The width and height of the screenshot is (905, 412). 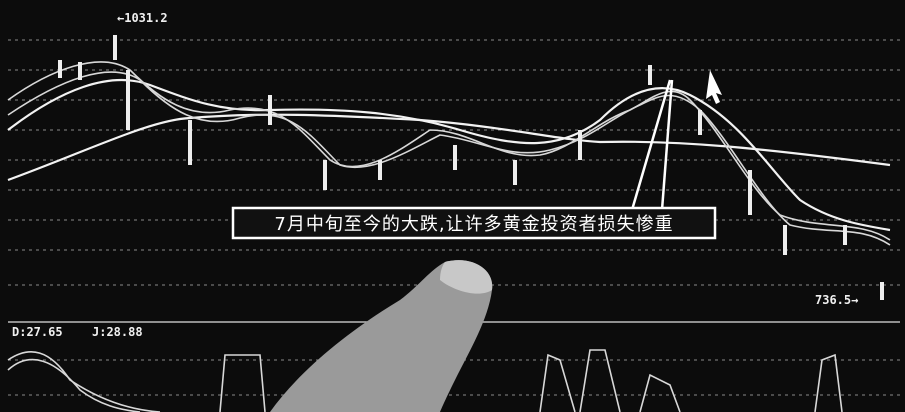 What do you see at coordinates (714, 87) in the screenshot?
I see `mouse-cursor` at bounding box center [714, 87].